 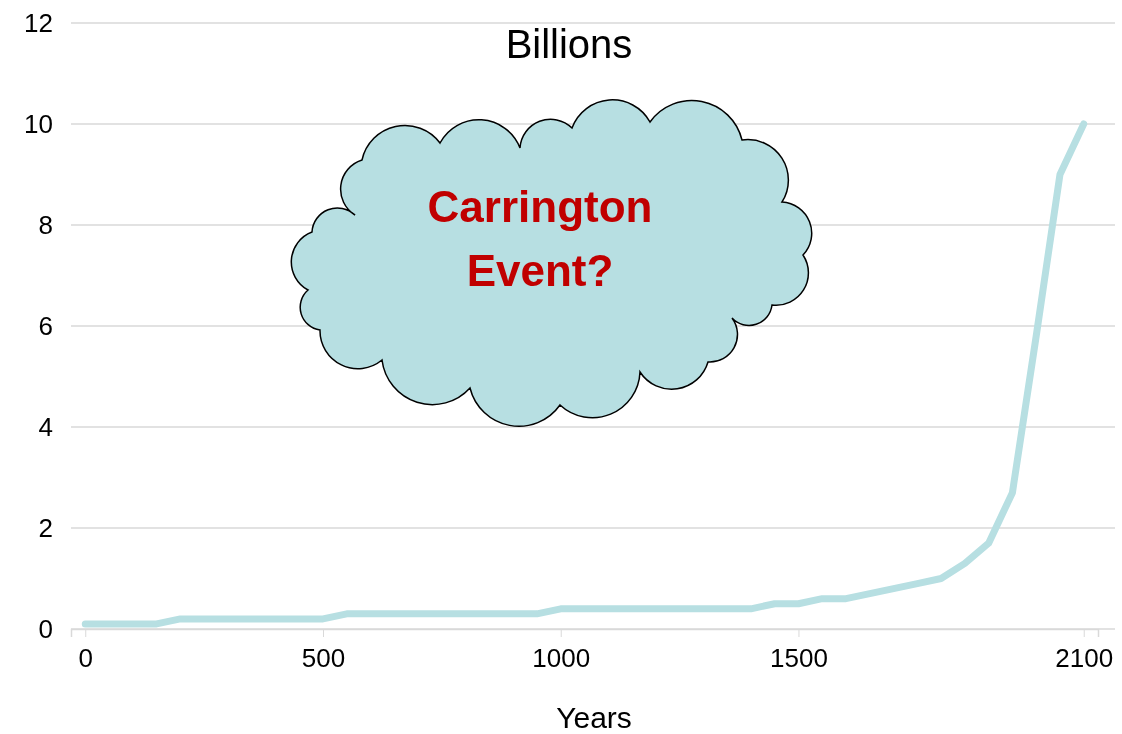 What do you see at coordinates (569, 44) in the screenshot?
I see `chart-title: Billions` at bounding box center [569, 44].